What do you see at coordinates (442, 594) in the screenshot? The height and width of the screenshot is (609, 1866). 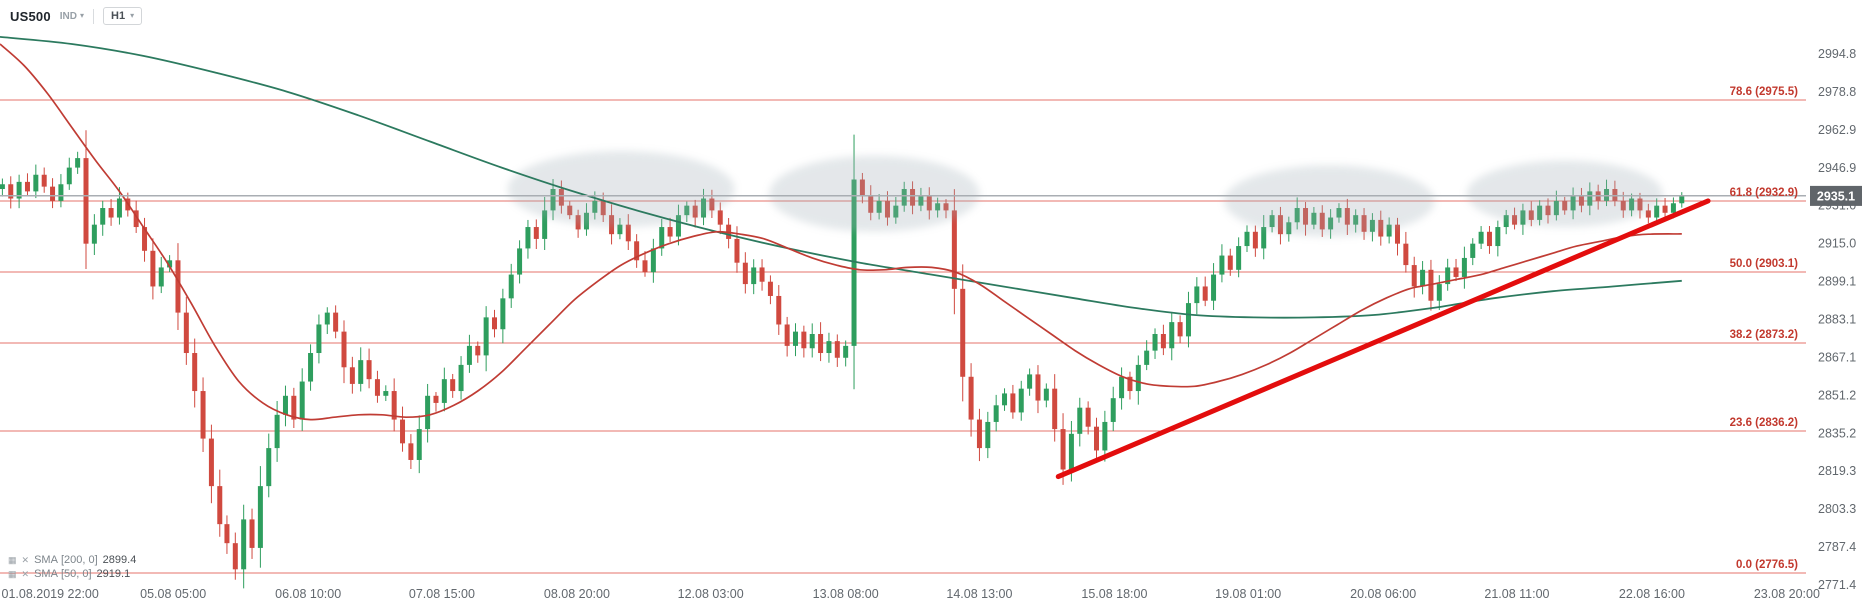 I see `time-tick-label: 07.08 15:00` at bounding box center [442, 594].